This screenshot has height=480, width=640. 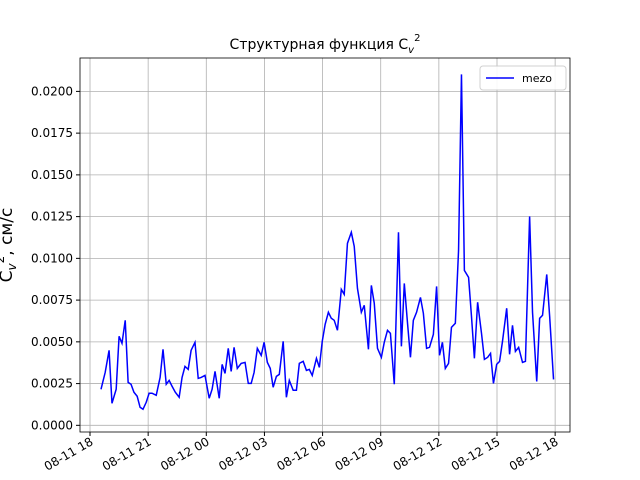 I want to click on y-tick-label: 0.0175, so click(x=52, y=133).